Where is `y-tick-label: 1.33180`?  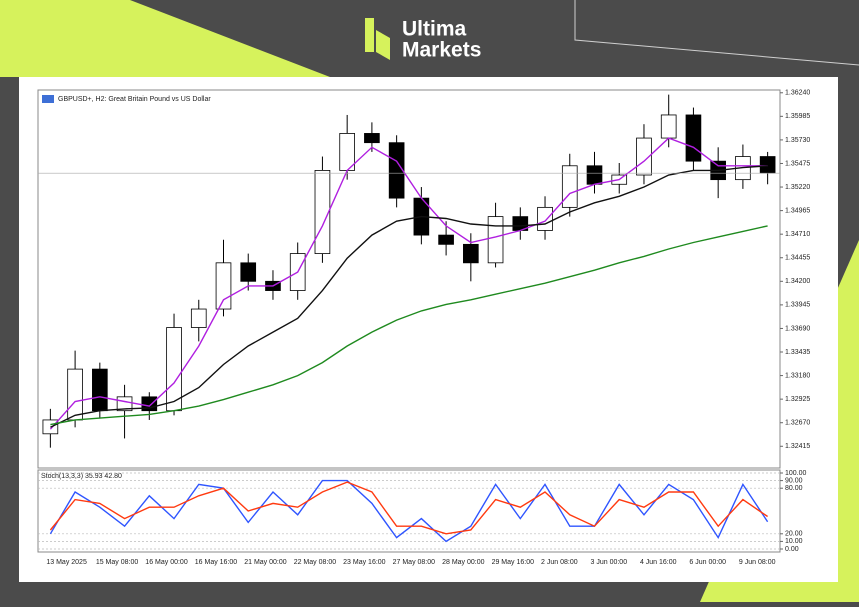
y-tick-label: 1.33180 is located at coordinates (797, 375).